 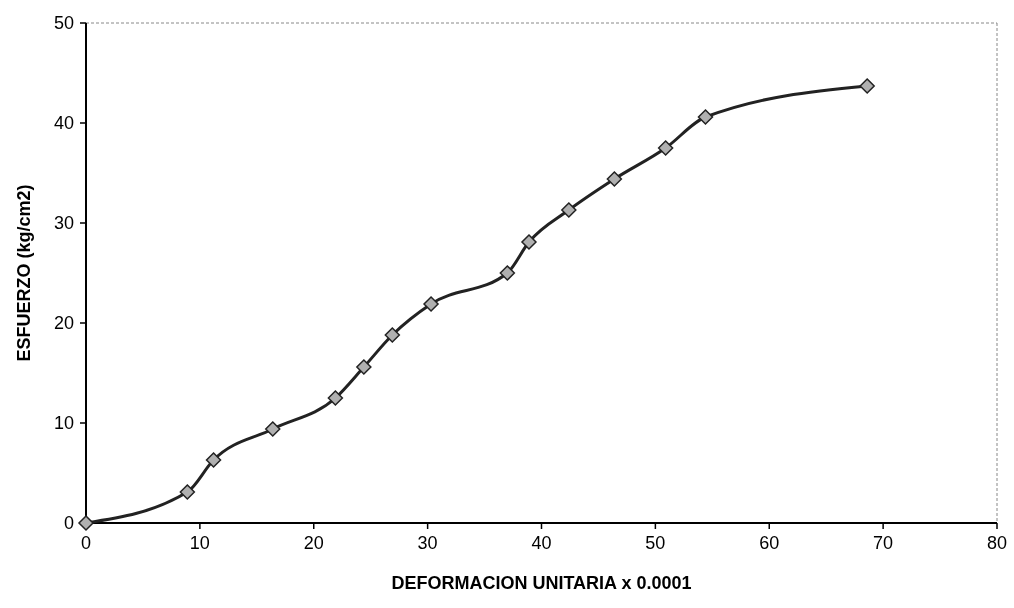 I want to click on y-tick-label: 20, so click(x=63, y=323).